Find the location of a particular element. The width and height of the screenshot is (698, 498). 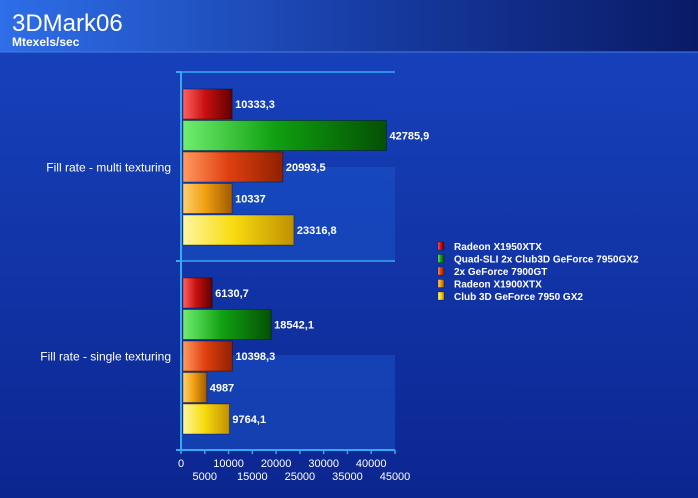

chart-title: 3DMark06 is located at coordinates (67, 23).